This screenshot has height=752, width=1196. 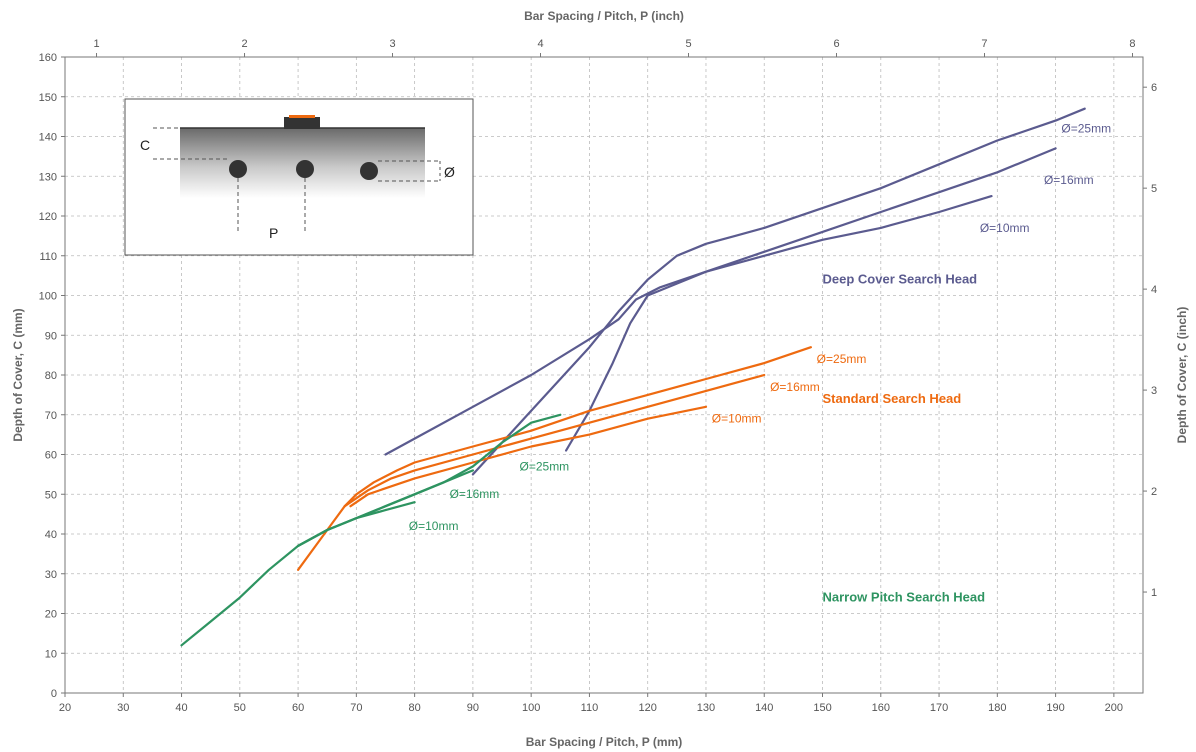 What do you see at coordinates (51, 416) in the screenshot?
I see `y-tick-label: 70` at bounding box center [51, 416].